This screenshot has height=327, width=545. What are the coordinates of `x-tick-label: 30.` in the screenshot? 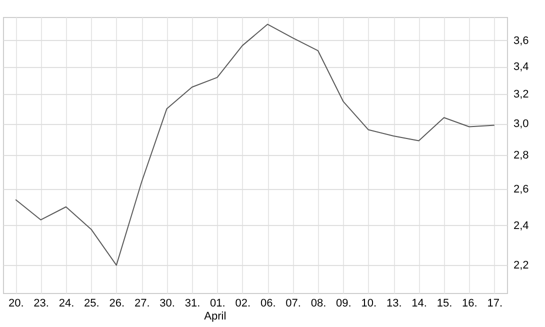 It's located at (167, 304).